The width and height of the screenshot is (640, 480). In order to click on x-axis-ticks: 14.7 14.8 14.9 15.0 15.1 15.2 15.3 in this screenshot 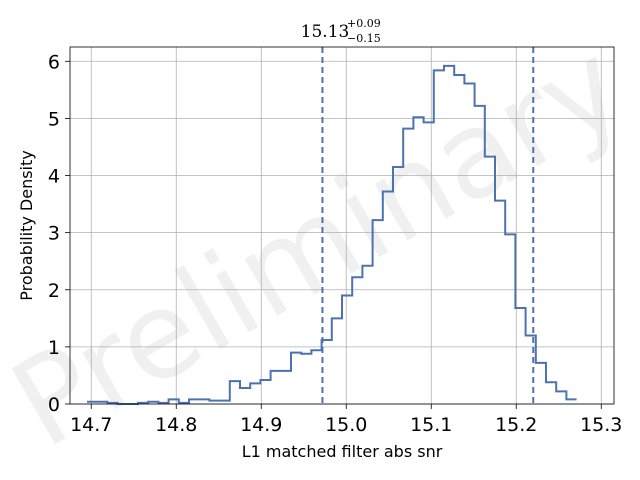, I will do `click(346, 420)`.